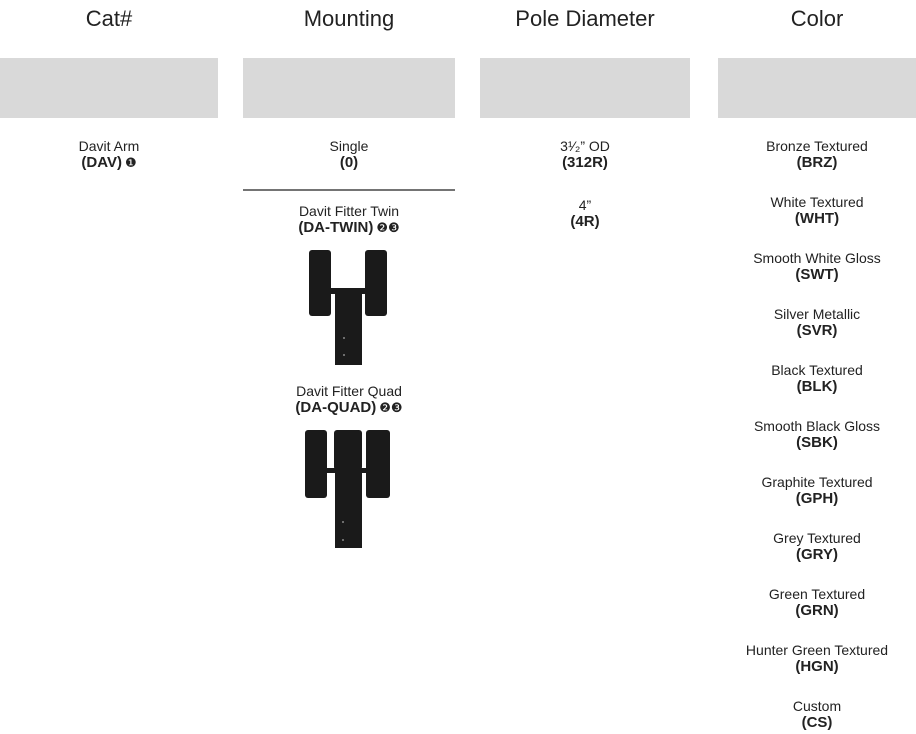 The image size is (916, 734). I want to click on option: White Textured (WHT), so click(812, 210).